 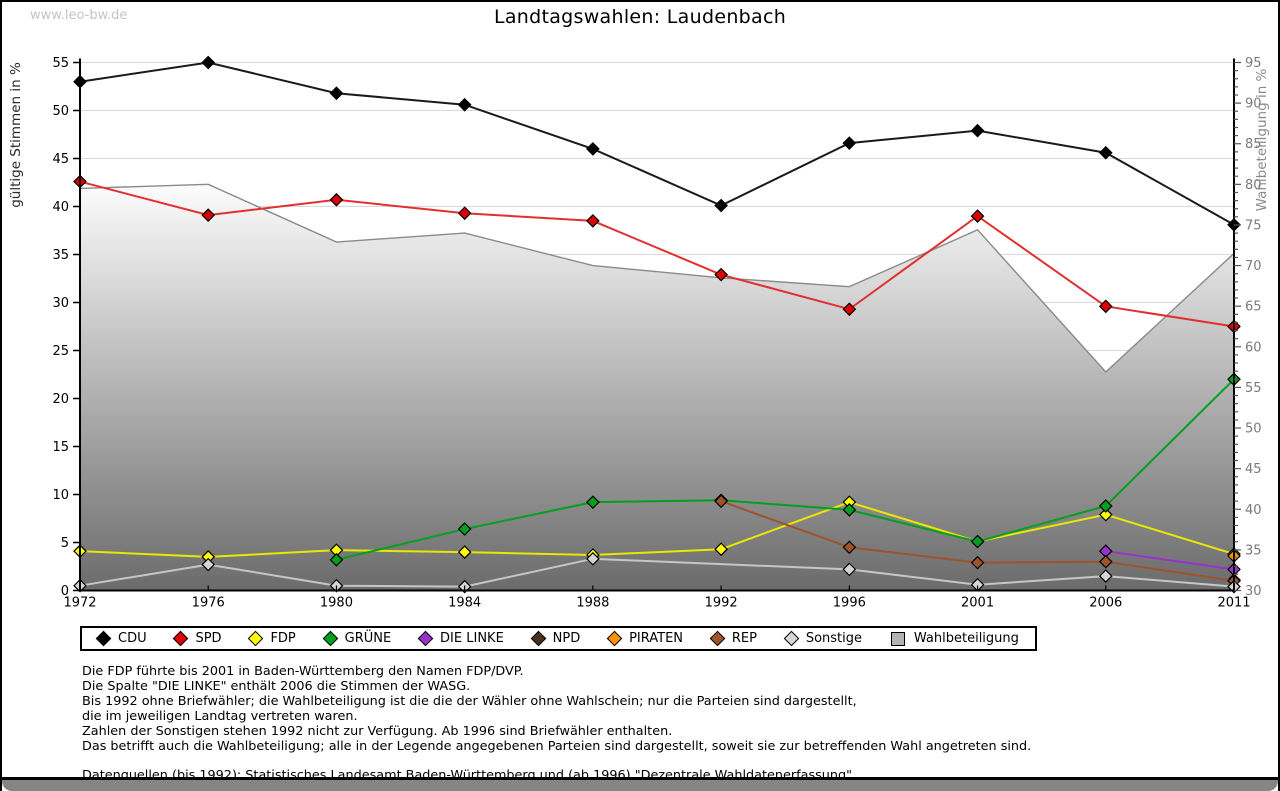 What do you see at coordinates (566, 638) in the screenshot?
I see `legend-label: NPD` at bounding box center [566, 638].